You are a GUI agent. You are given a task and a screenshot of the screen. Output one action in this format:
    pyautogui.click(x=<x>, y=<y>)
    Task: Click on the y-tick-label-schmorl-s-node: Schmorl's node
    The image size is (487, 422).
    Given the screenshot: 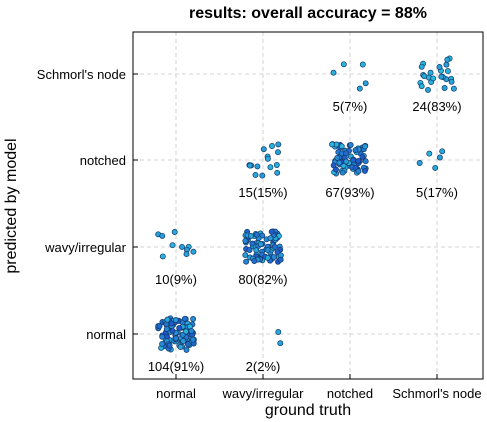 What is the action you would take?
    pyautogui.click(x=81, y=74)
    